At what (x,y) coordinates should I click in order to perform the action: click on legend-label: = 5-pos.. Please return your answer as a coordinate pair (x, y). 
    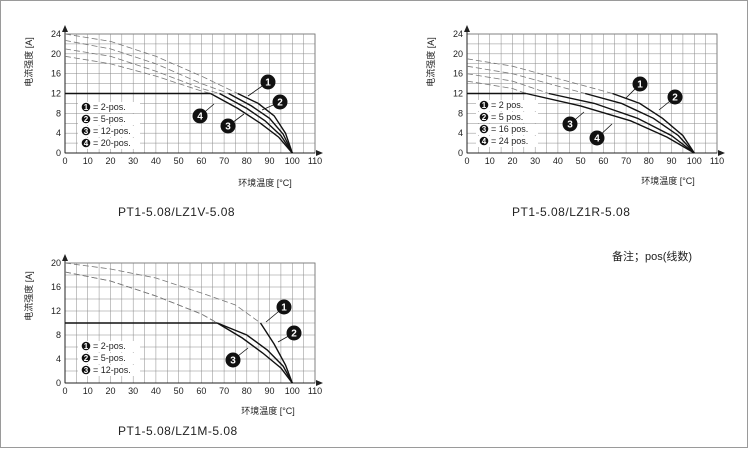
    Looking at the image, I should click on (109, 119).